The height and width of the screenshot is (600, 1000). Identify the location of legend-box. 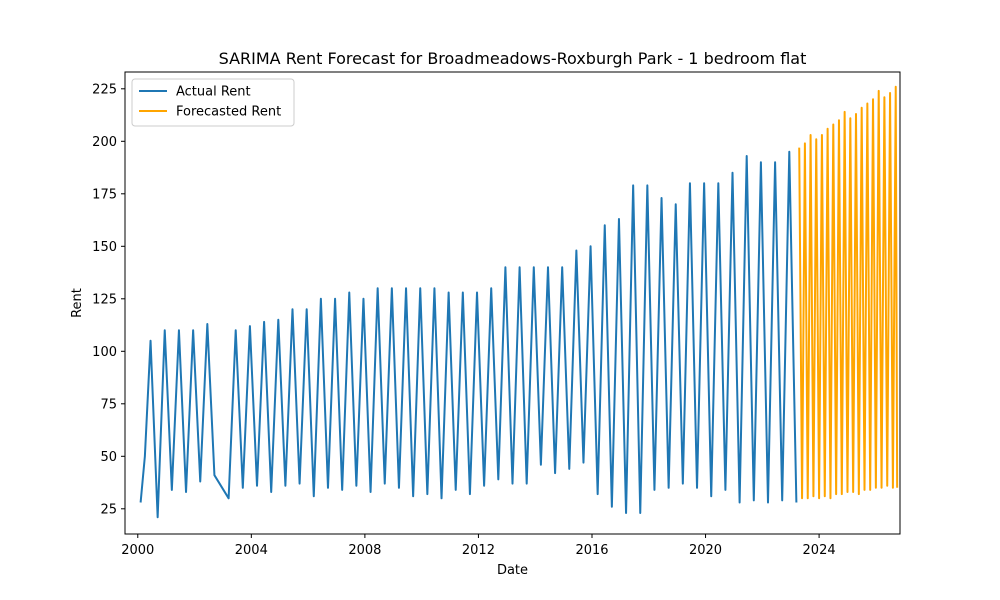
(213, 102).